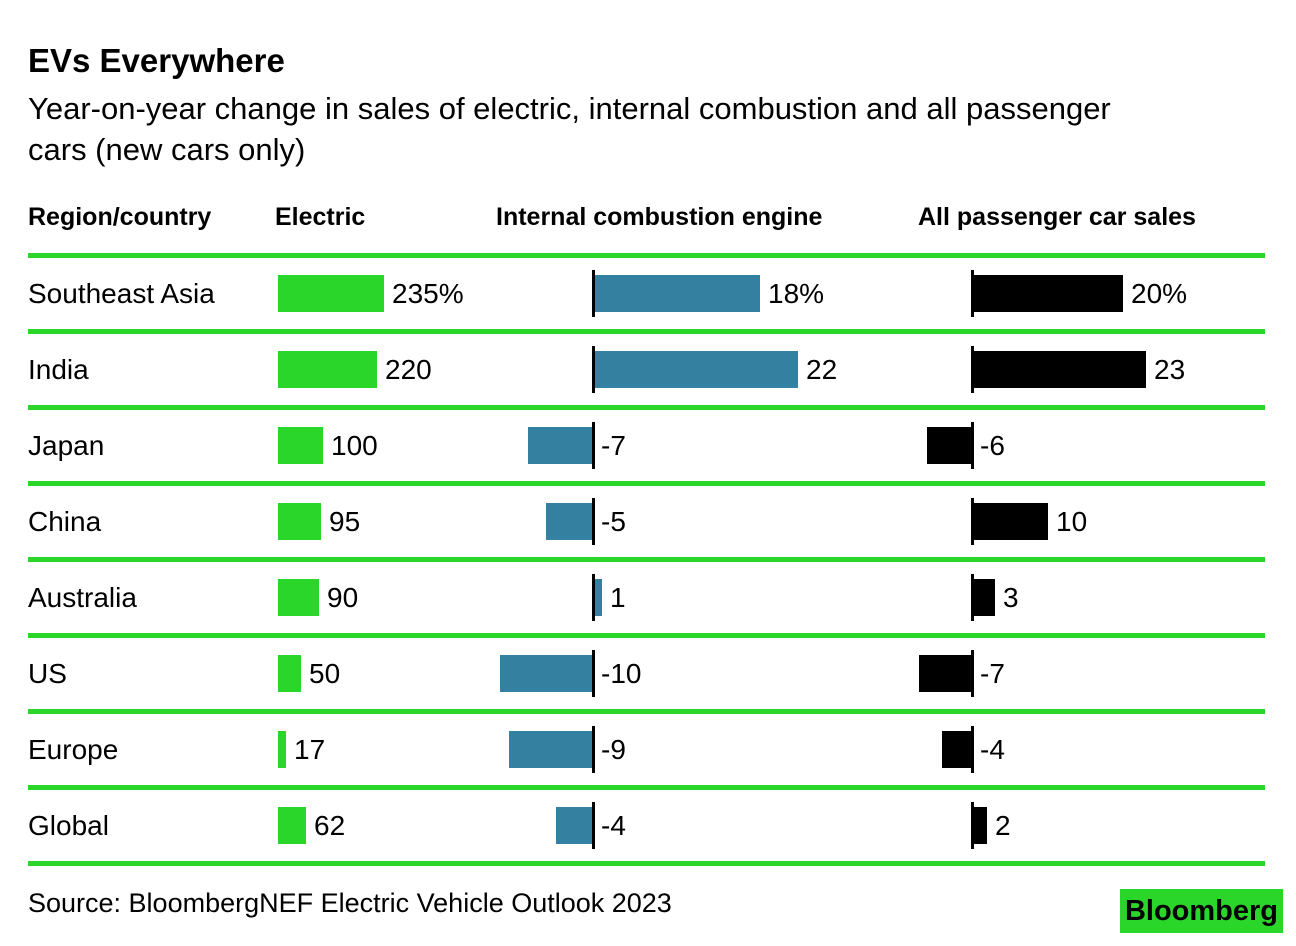 This screenshot has height=946, width=1296. Describe the element at coordinates (310, 749) in the screenshot. I see `electric-value: 17` at that location.